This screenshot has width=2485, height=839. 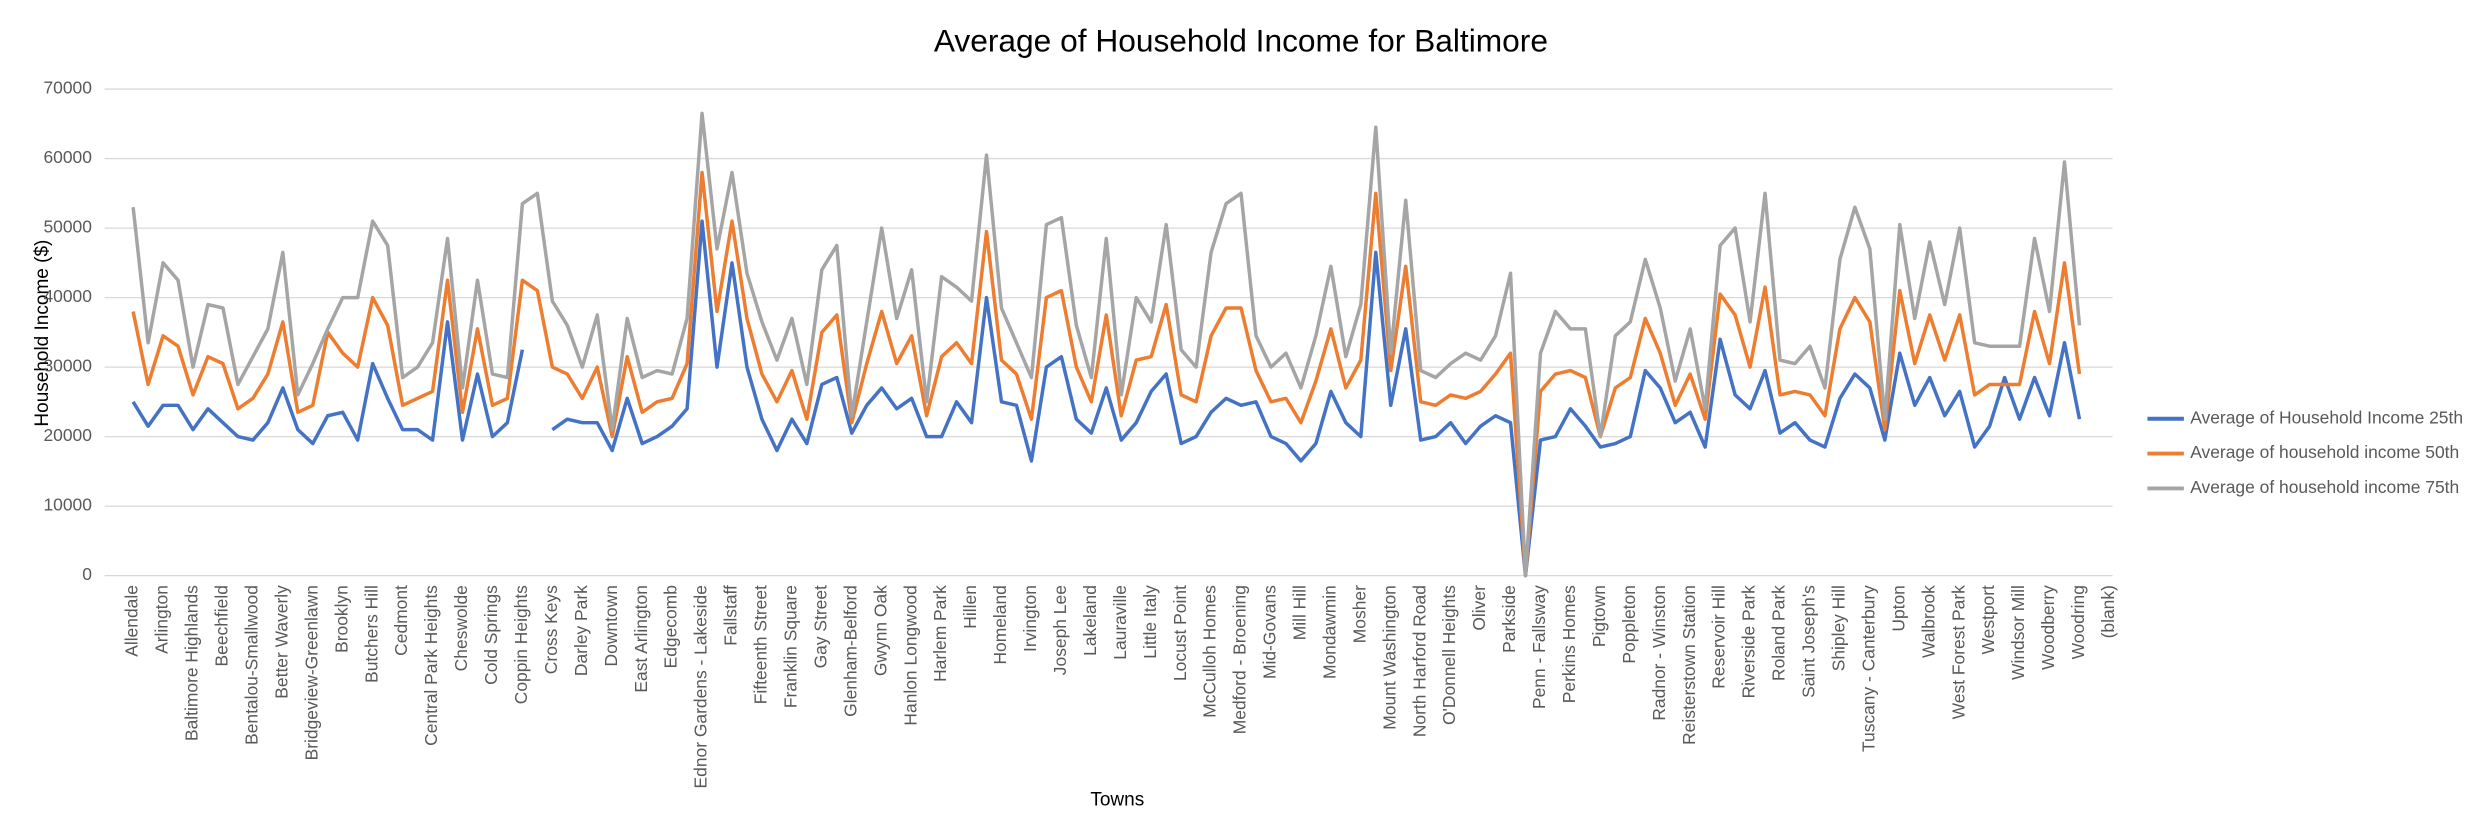 I want to click on x-tick-label: McCulloh Homes, so click(x=1210, y=651).